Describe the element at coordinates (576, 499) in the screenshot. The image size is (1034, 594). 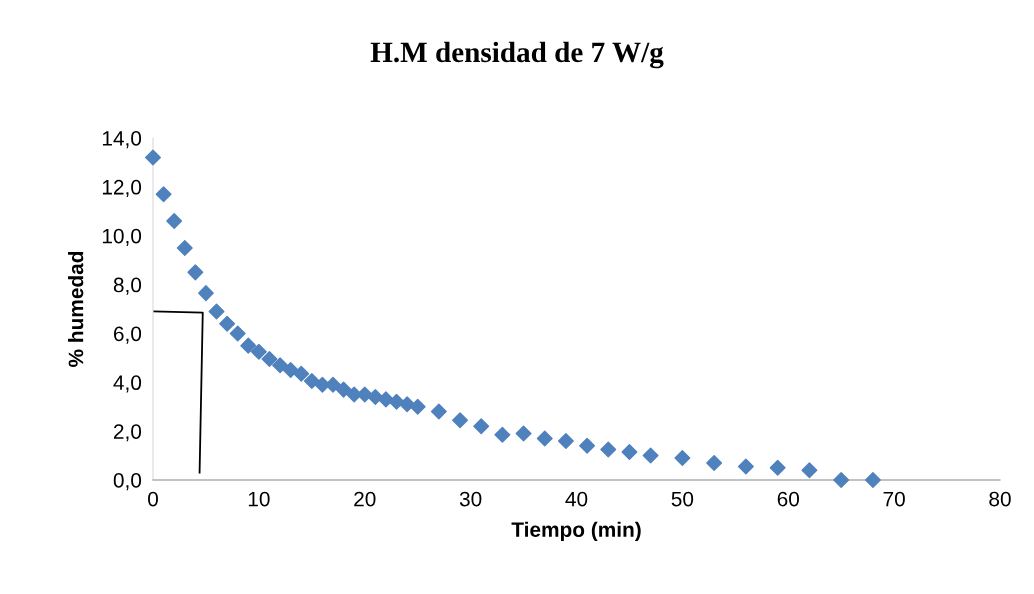
I see `x-tick-label: 40` at that location.